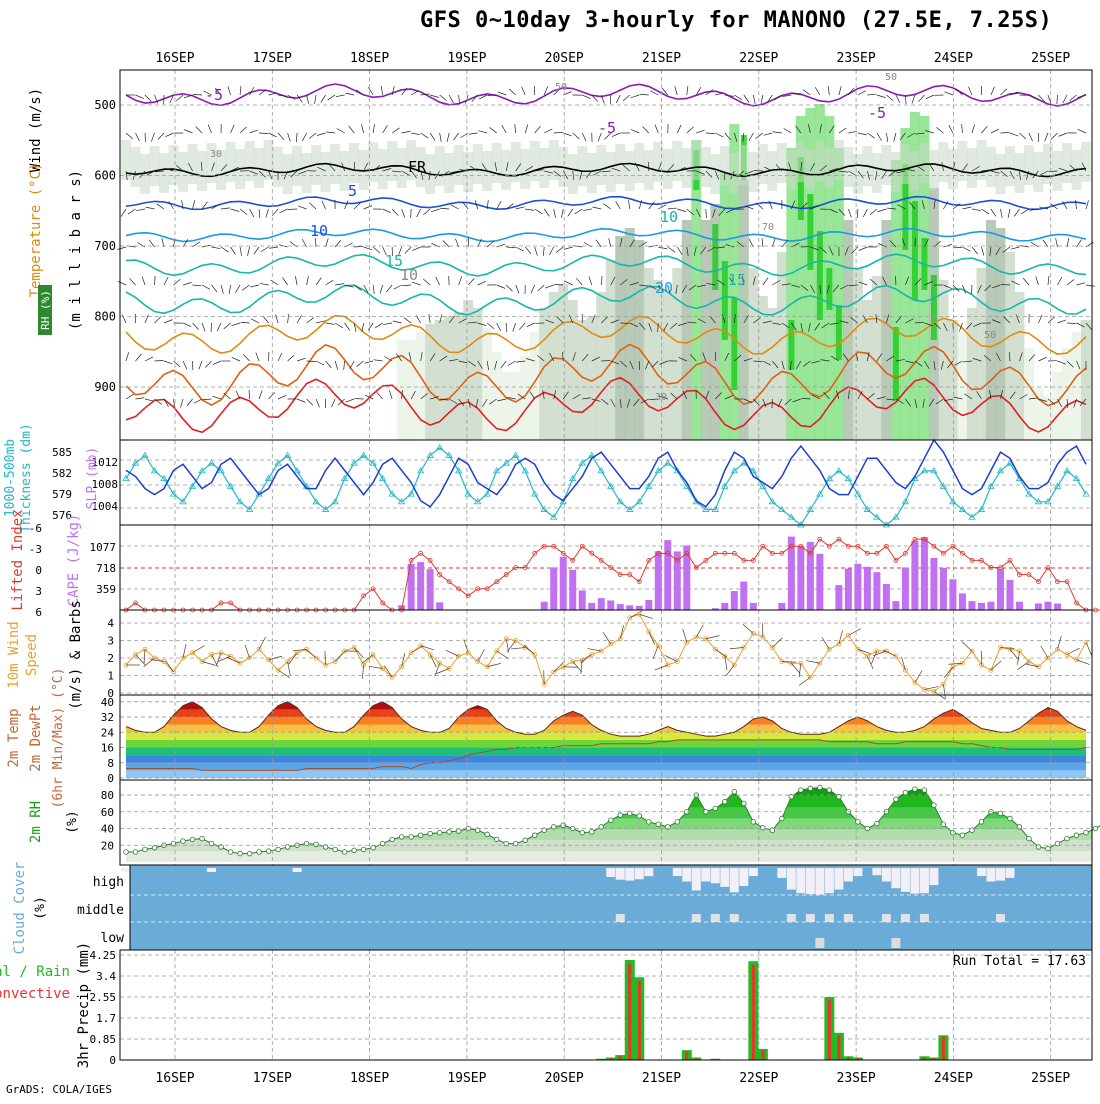 The width and height of the screenshot is (1100, 1104). What do you see at coordinates (76, 250) in the screenshot?
I see `ylabel-millibars: (m i l l i b a r s)` at bounding box center [76, 250].